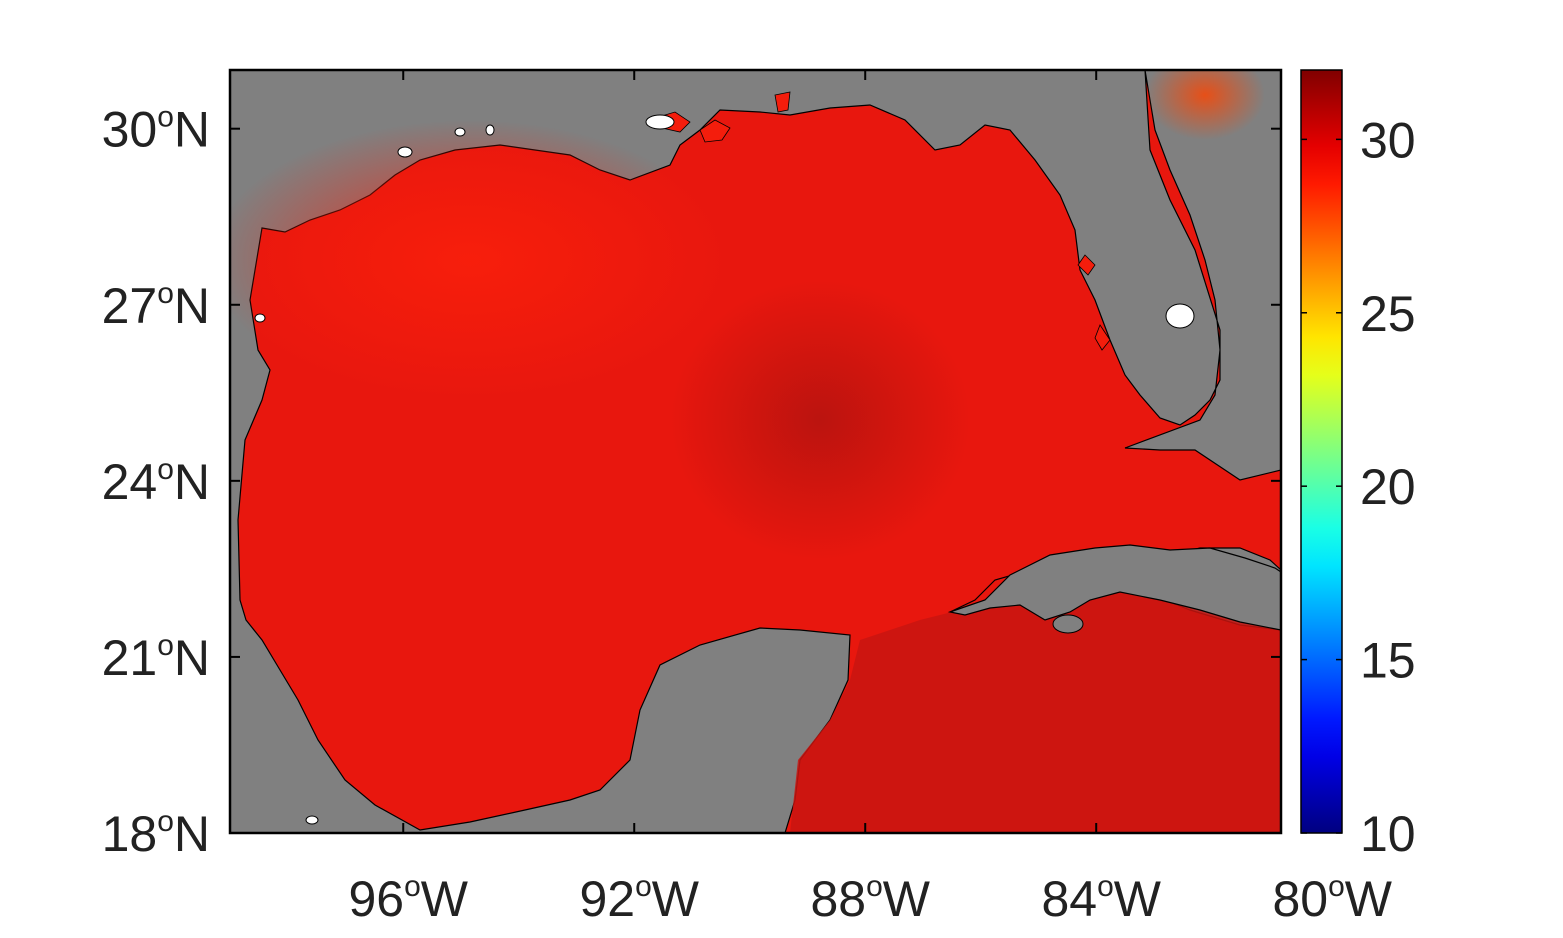  Describe the element at coordinates (1358, 465) in the screenshot. I see `colorbar: 30 25 20 15 10` at that location.